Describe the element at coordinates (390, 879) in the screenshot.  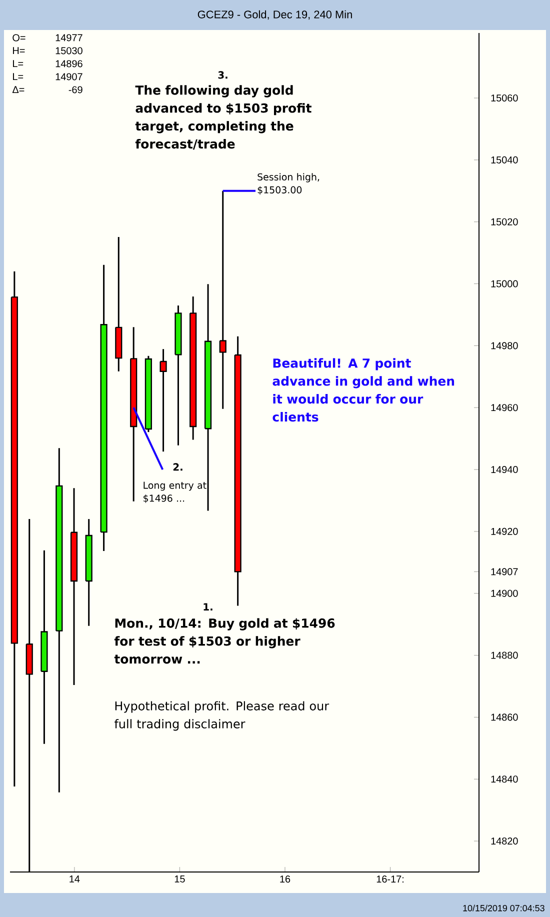
I see `x-tick-label: 16-17:` at that location.